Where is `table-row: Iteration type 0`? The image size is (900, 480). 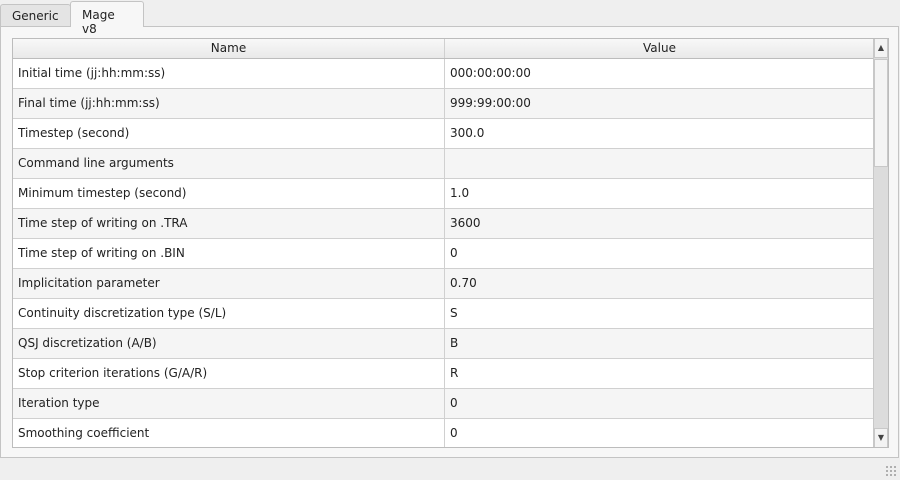 table-row: Iteration type 0 is located at coordinates (443, 404).